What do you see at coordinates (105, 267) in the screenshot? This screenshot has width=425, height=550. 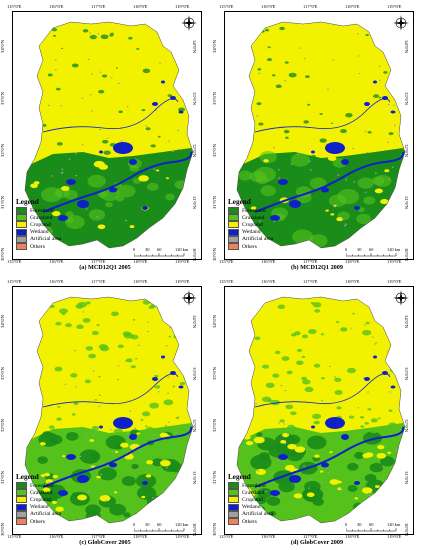 I see `panel-caption: (a) MCD12Q1 2005` at bounding box center [105, 267].